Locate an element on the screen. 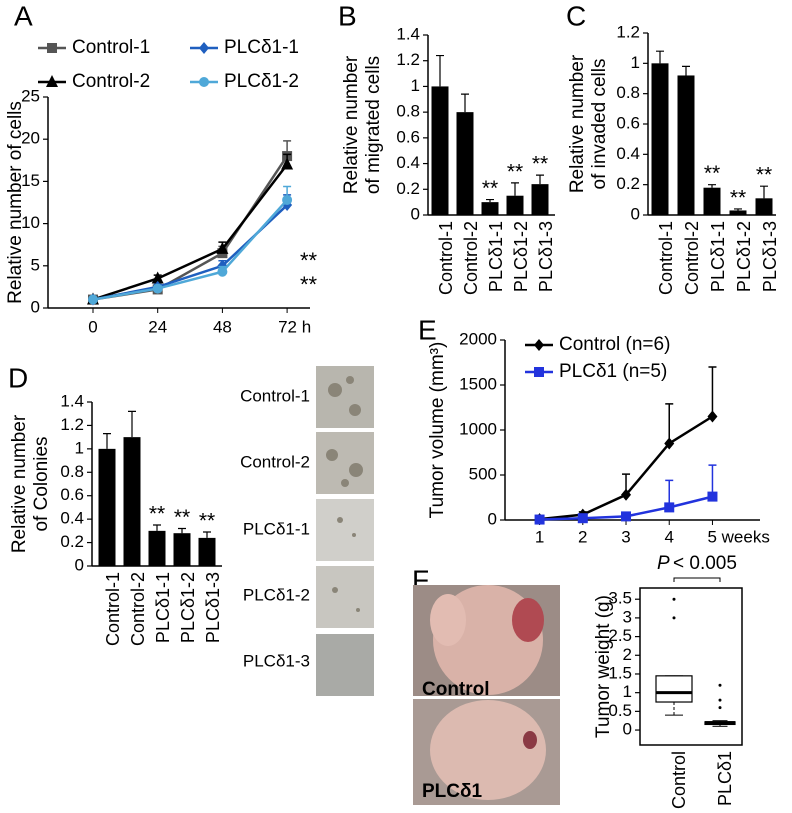 This screenshot has width=792, height=813. image-label: Control-2 is located at coordinates (275, 461).